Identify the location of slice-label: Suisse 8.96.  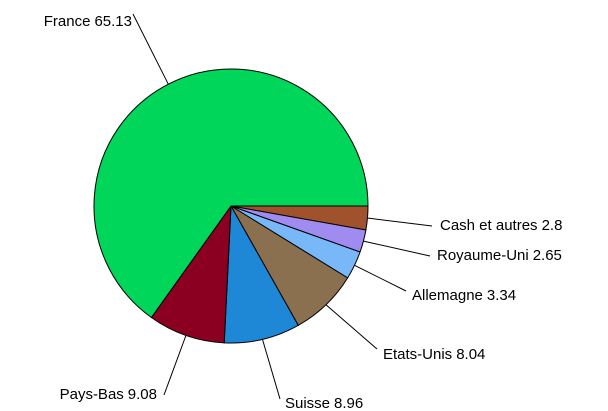
(324, 403).